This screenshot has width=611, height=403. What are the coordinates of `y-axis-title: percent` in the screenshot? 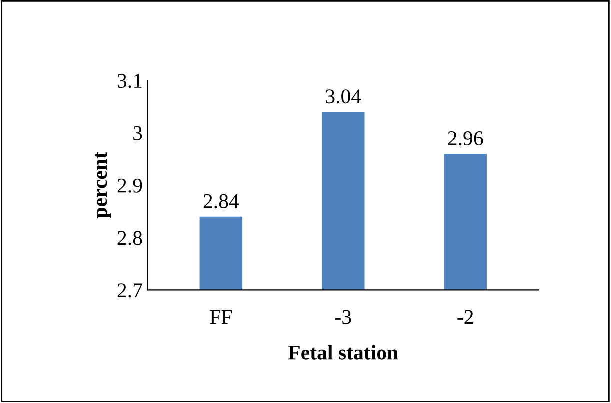 It's located at (103, 185).